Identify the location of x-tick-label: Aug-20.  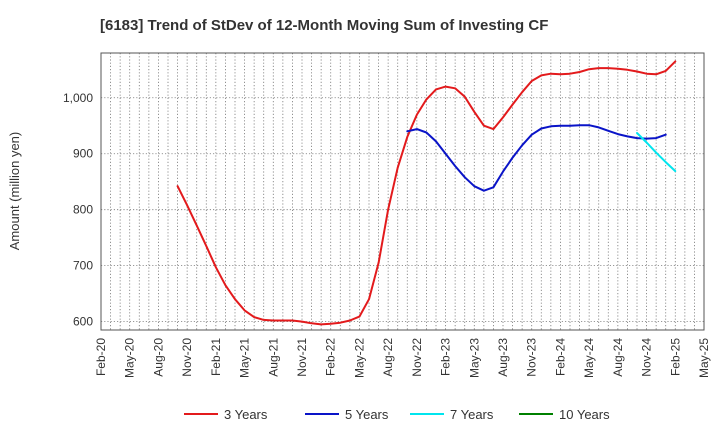
(158, 357).